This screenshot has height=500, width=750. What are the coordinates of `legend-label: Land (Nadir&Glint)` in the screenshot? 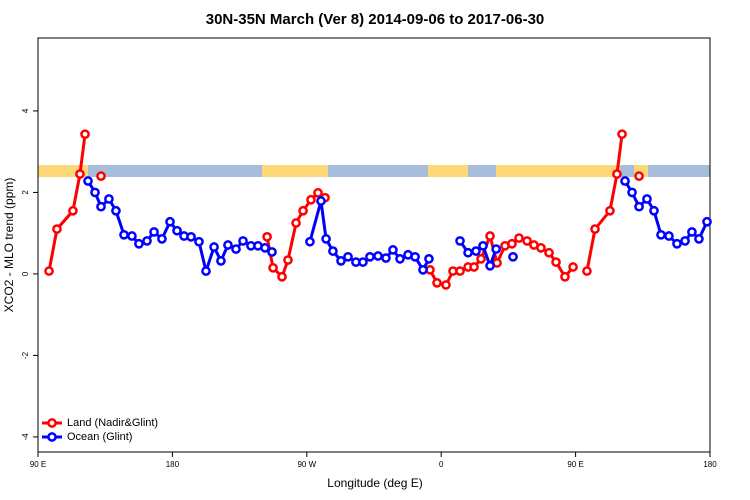 It's located at (112, 423).